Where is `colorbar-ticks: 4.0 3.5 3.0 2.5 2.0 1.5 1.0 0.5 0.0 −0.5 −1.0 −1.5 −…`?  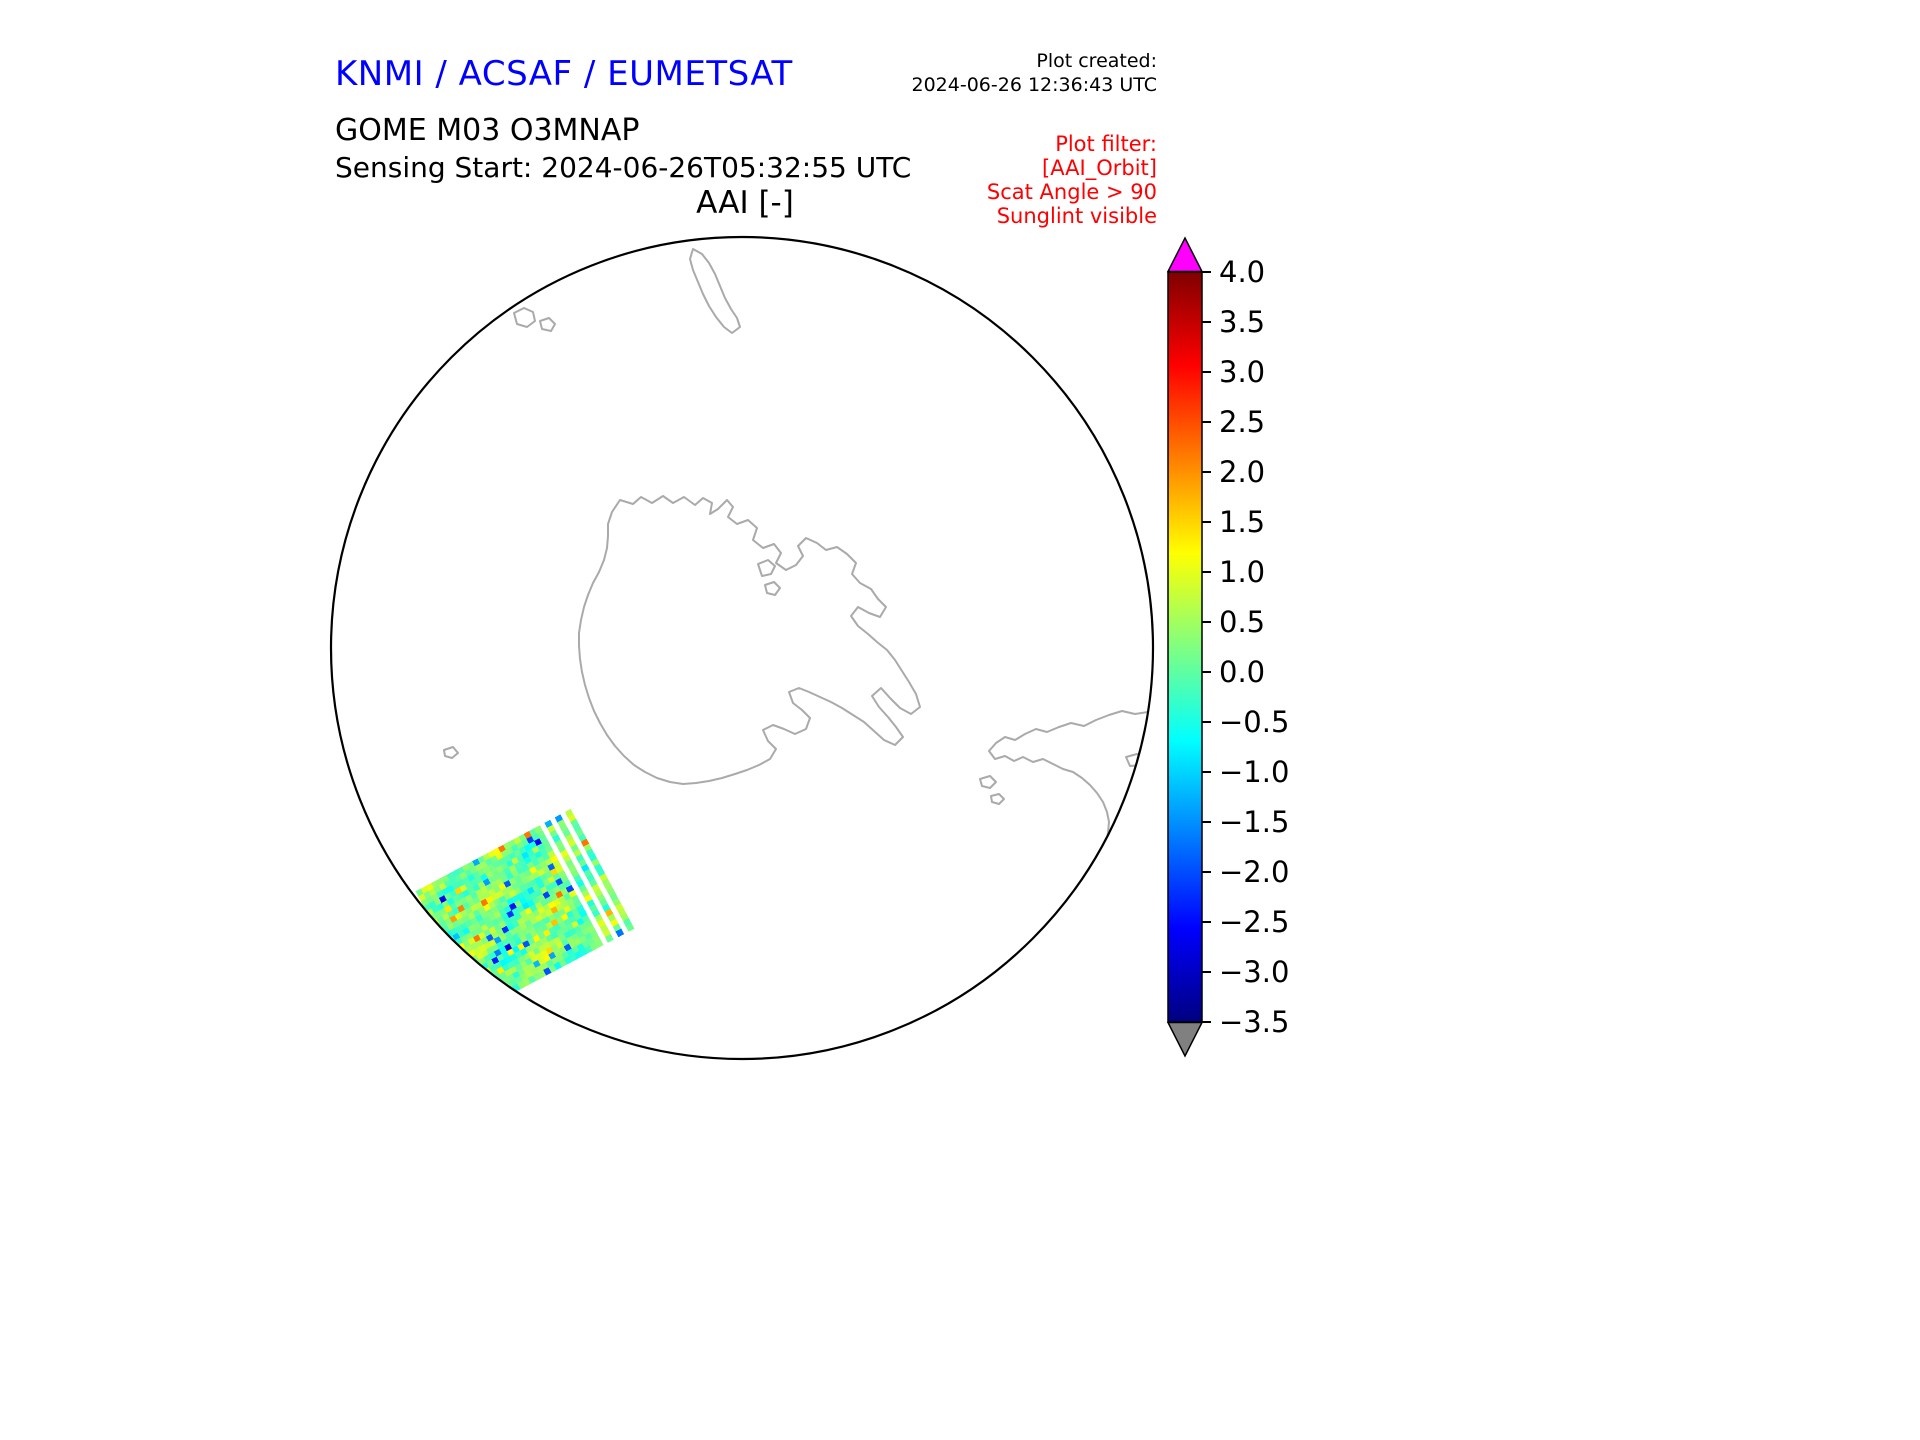
colorbar-ticks: 4.0 3.5 3.0 2.5 2.0 1.5 1.0 0.5 0.0 −0.5 −1.0 −1.5 −… is located at coordinates (1245, 647).